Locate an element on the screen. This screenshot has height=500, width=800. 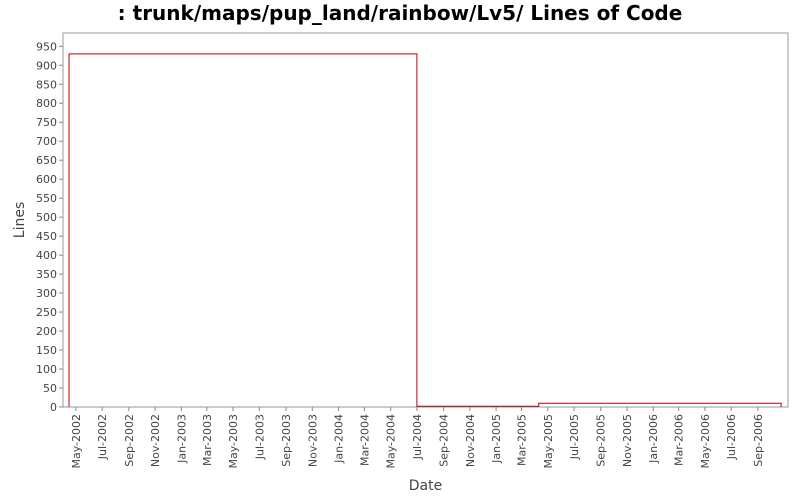
y-tick-label: 950 is located at coordinates (46, 46).